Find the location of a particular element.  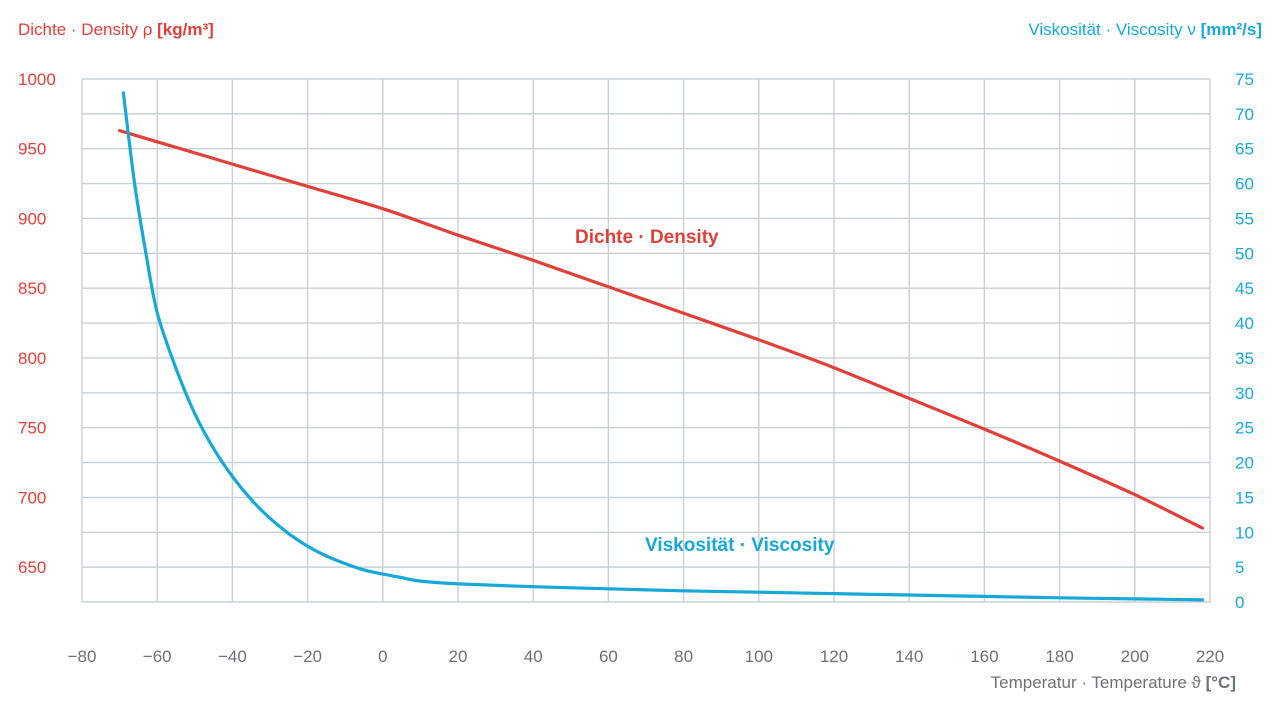

right-axis-title-text: Viskosität · Viscosity ν is located at coordinates (1112, 29).